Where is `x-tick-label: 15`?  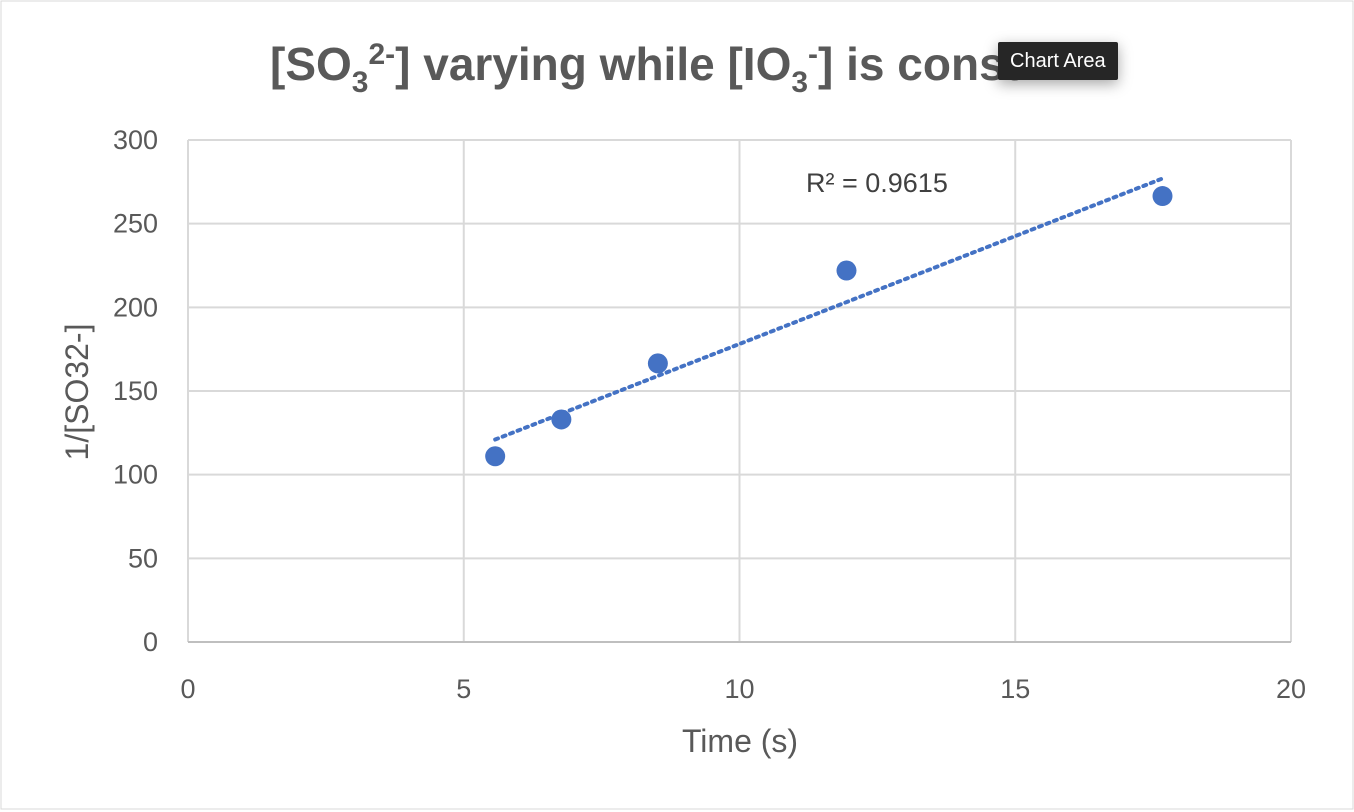 x-tick-label: 15 is located at coordinates (1015, 689).